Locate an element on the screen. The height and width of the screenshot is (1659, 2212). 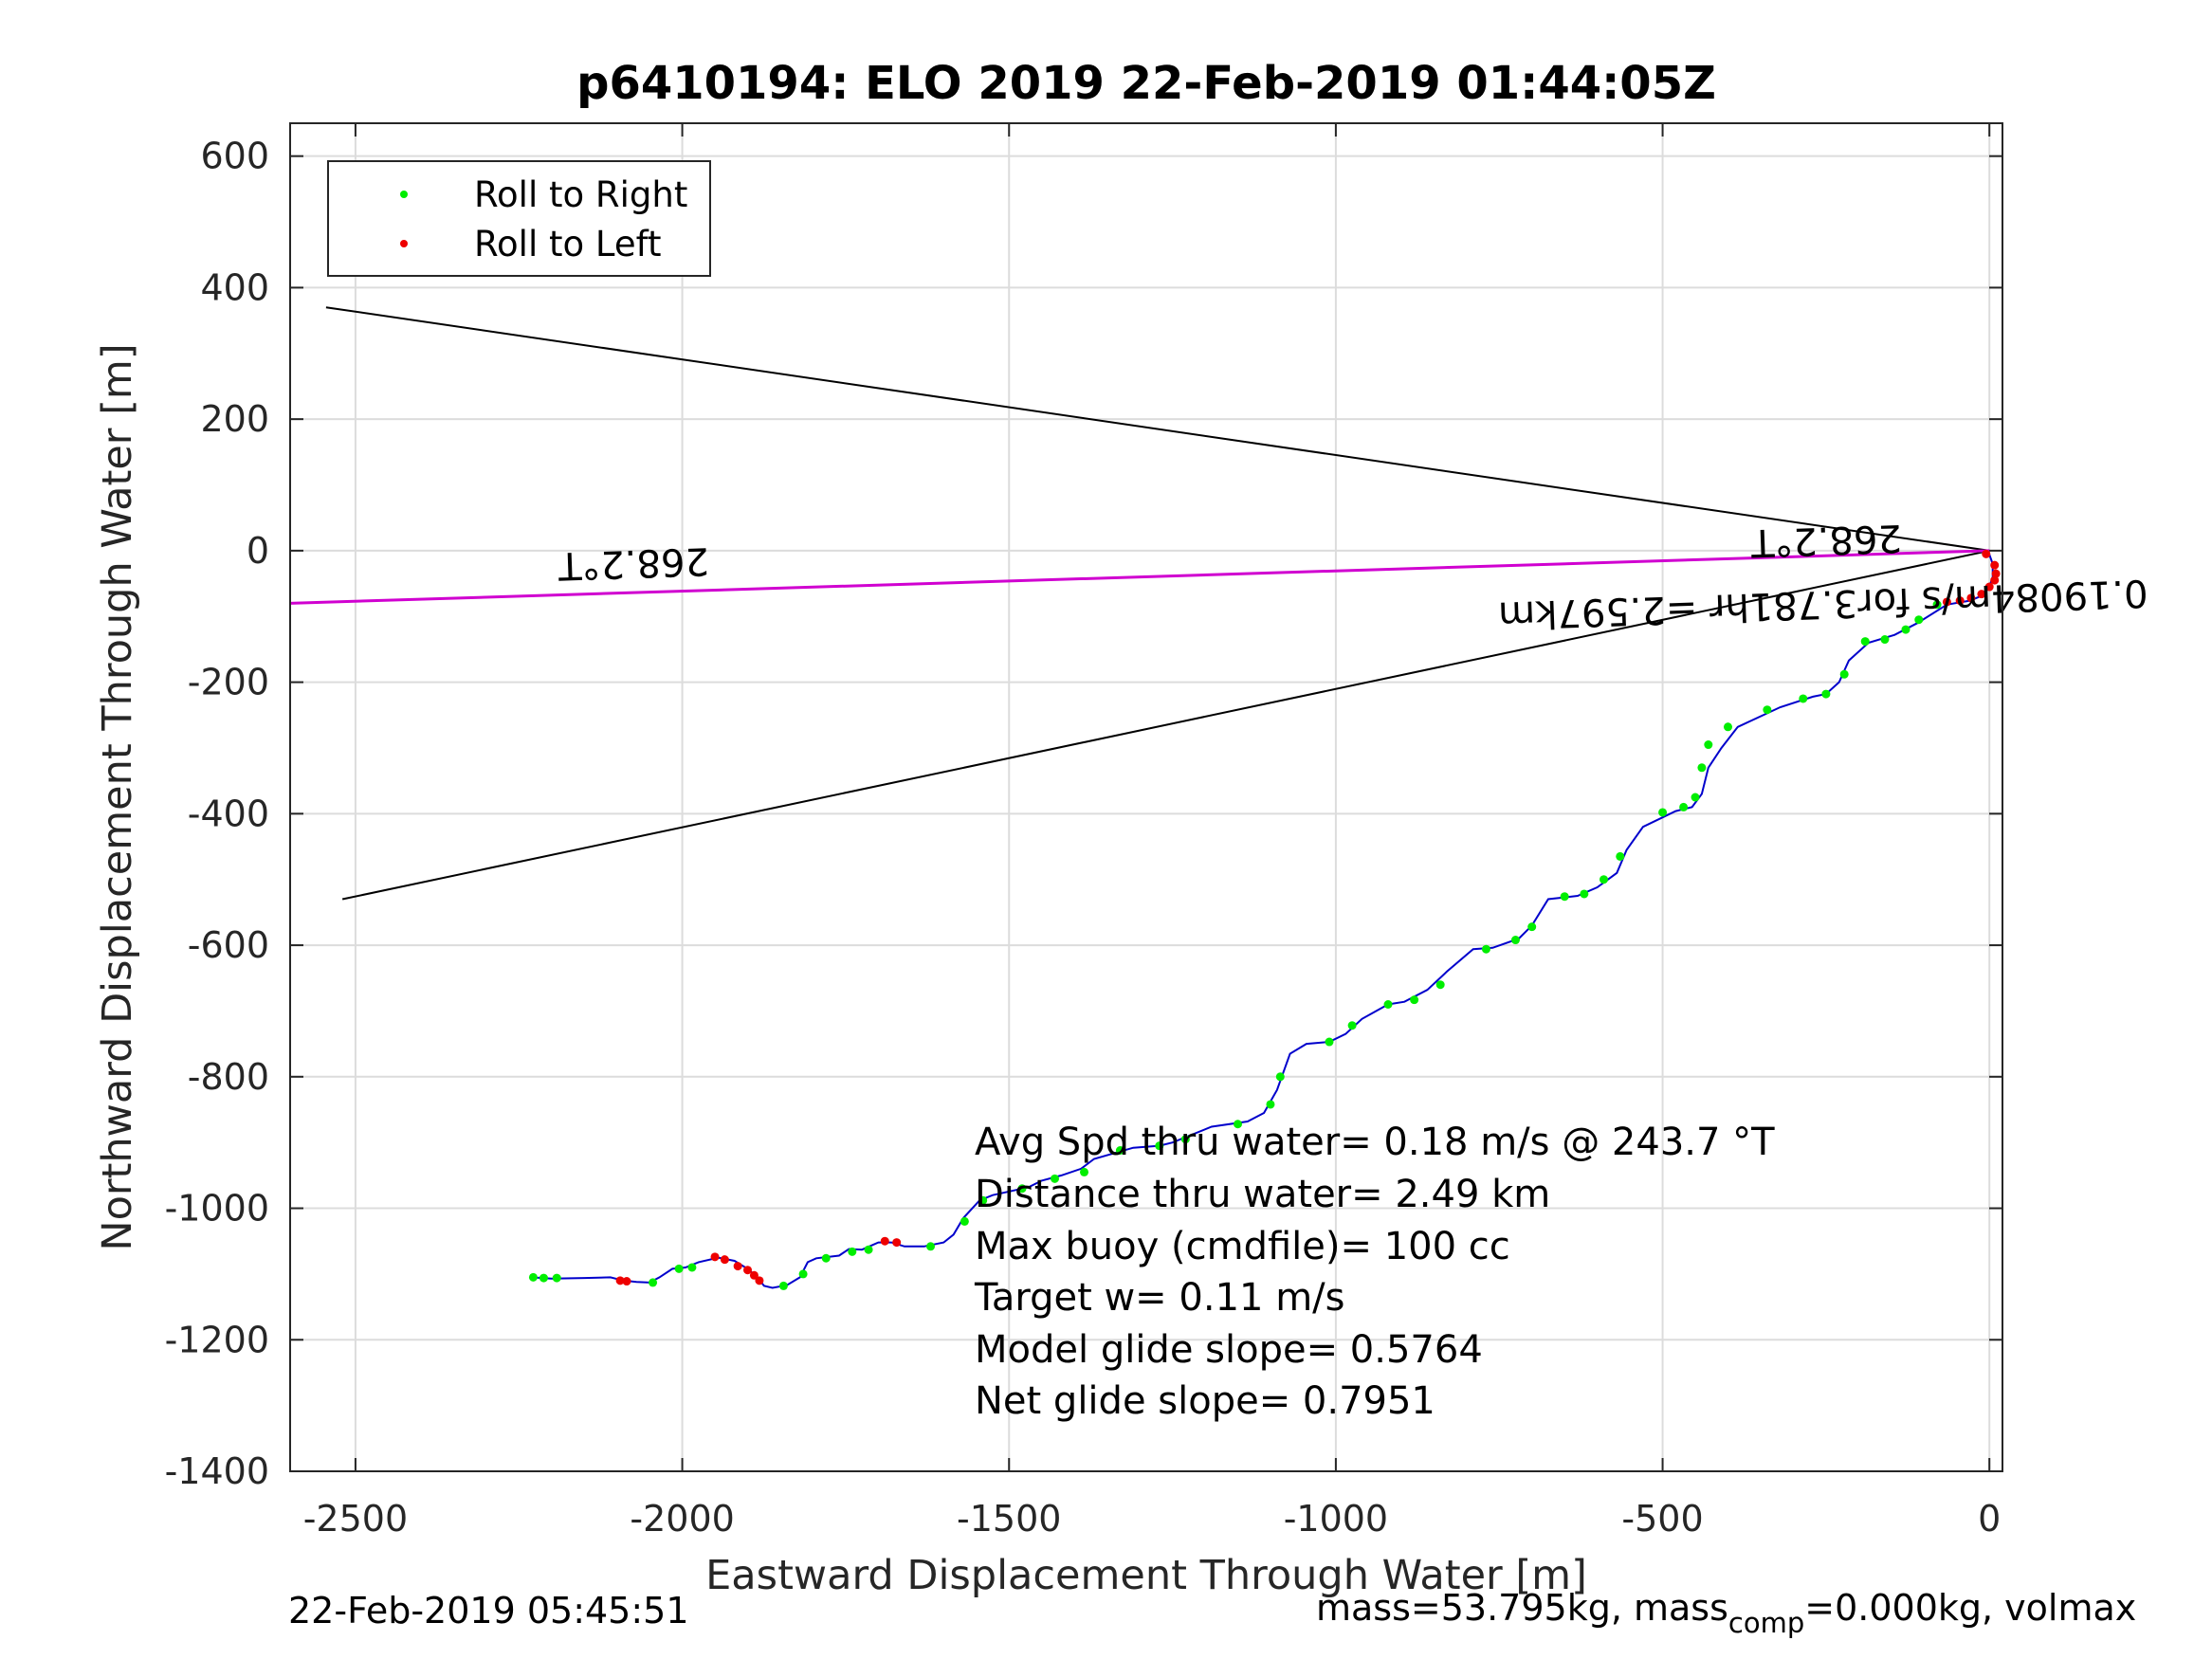
y-tick-label: 600 is located at coordinates (234, 156).